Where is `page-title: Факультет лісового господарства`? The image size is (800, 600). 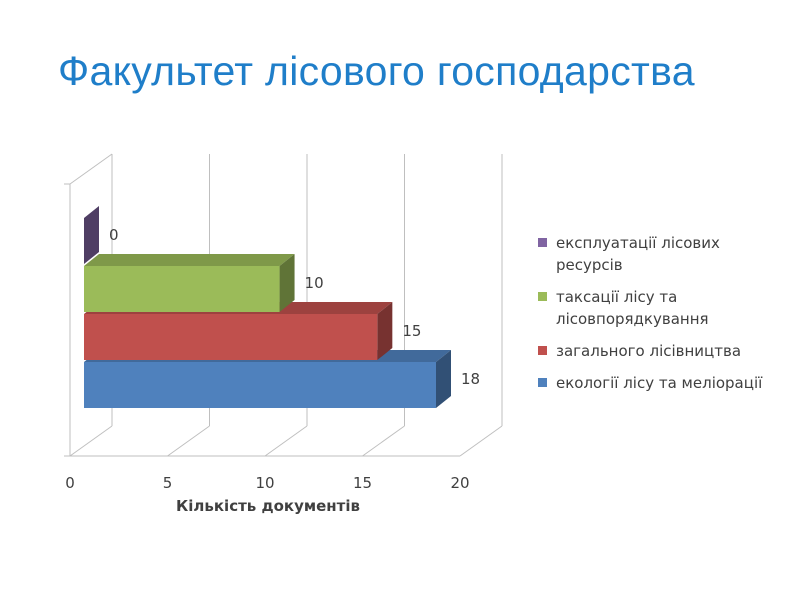 page-title: Факультет лісового господарства is located at coordinates (376, 71).